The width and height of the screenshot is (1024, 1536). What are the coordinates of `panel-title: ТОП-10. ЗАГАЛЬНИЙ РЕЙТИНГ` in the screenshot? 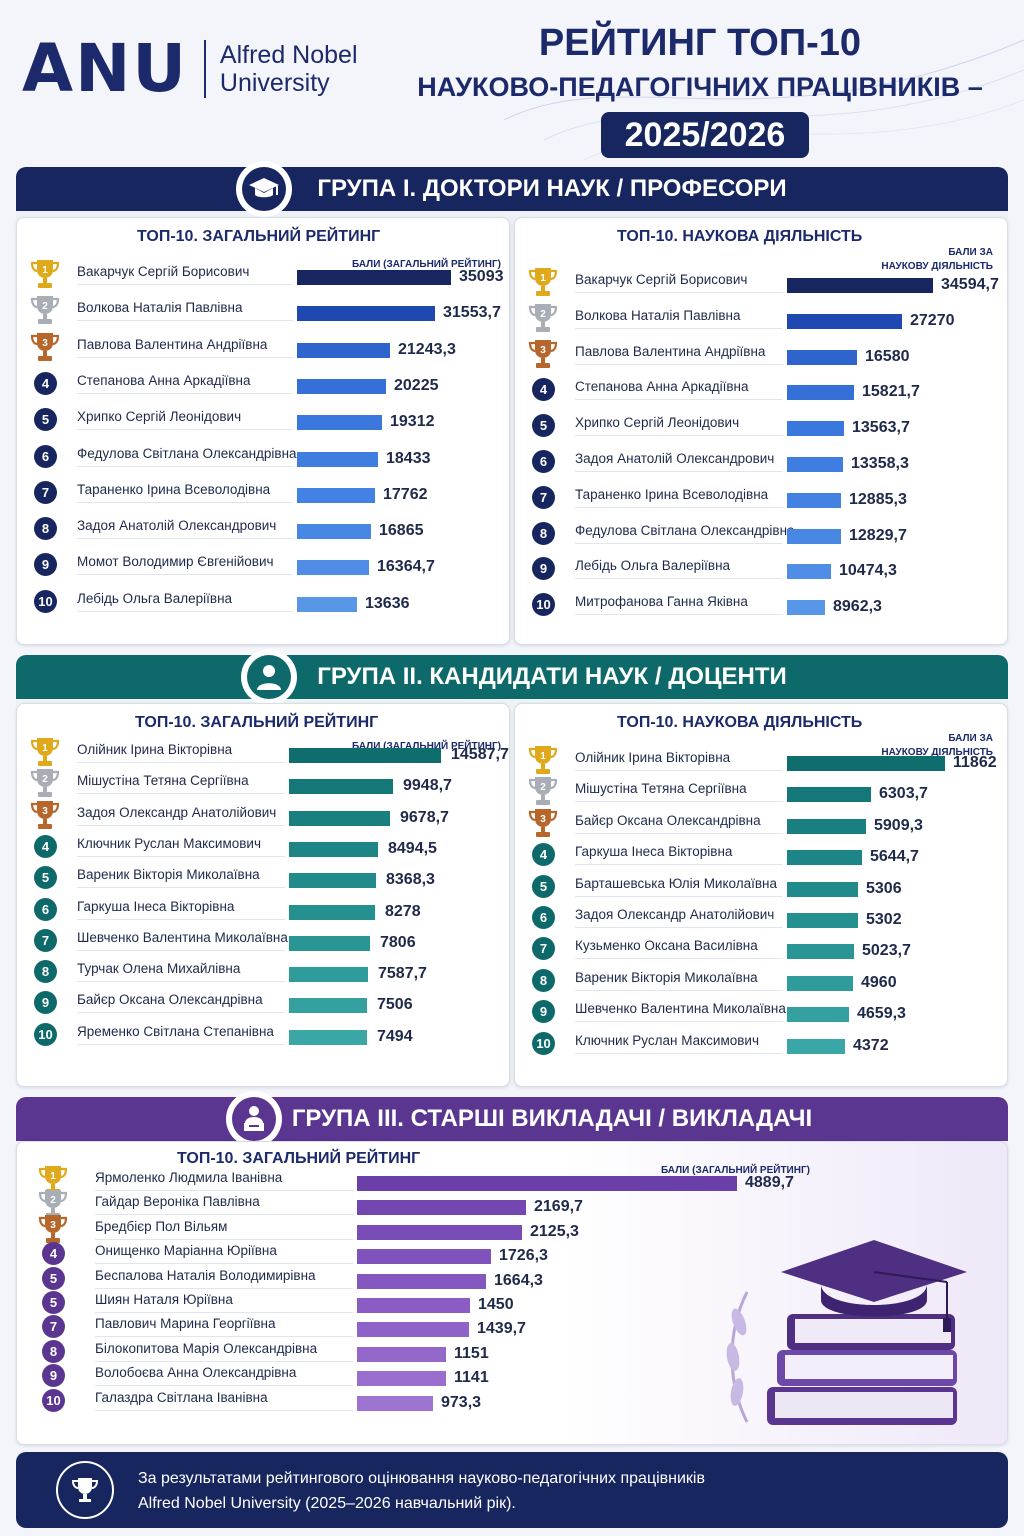 It's located at (257, 722).